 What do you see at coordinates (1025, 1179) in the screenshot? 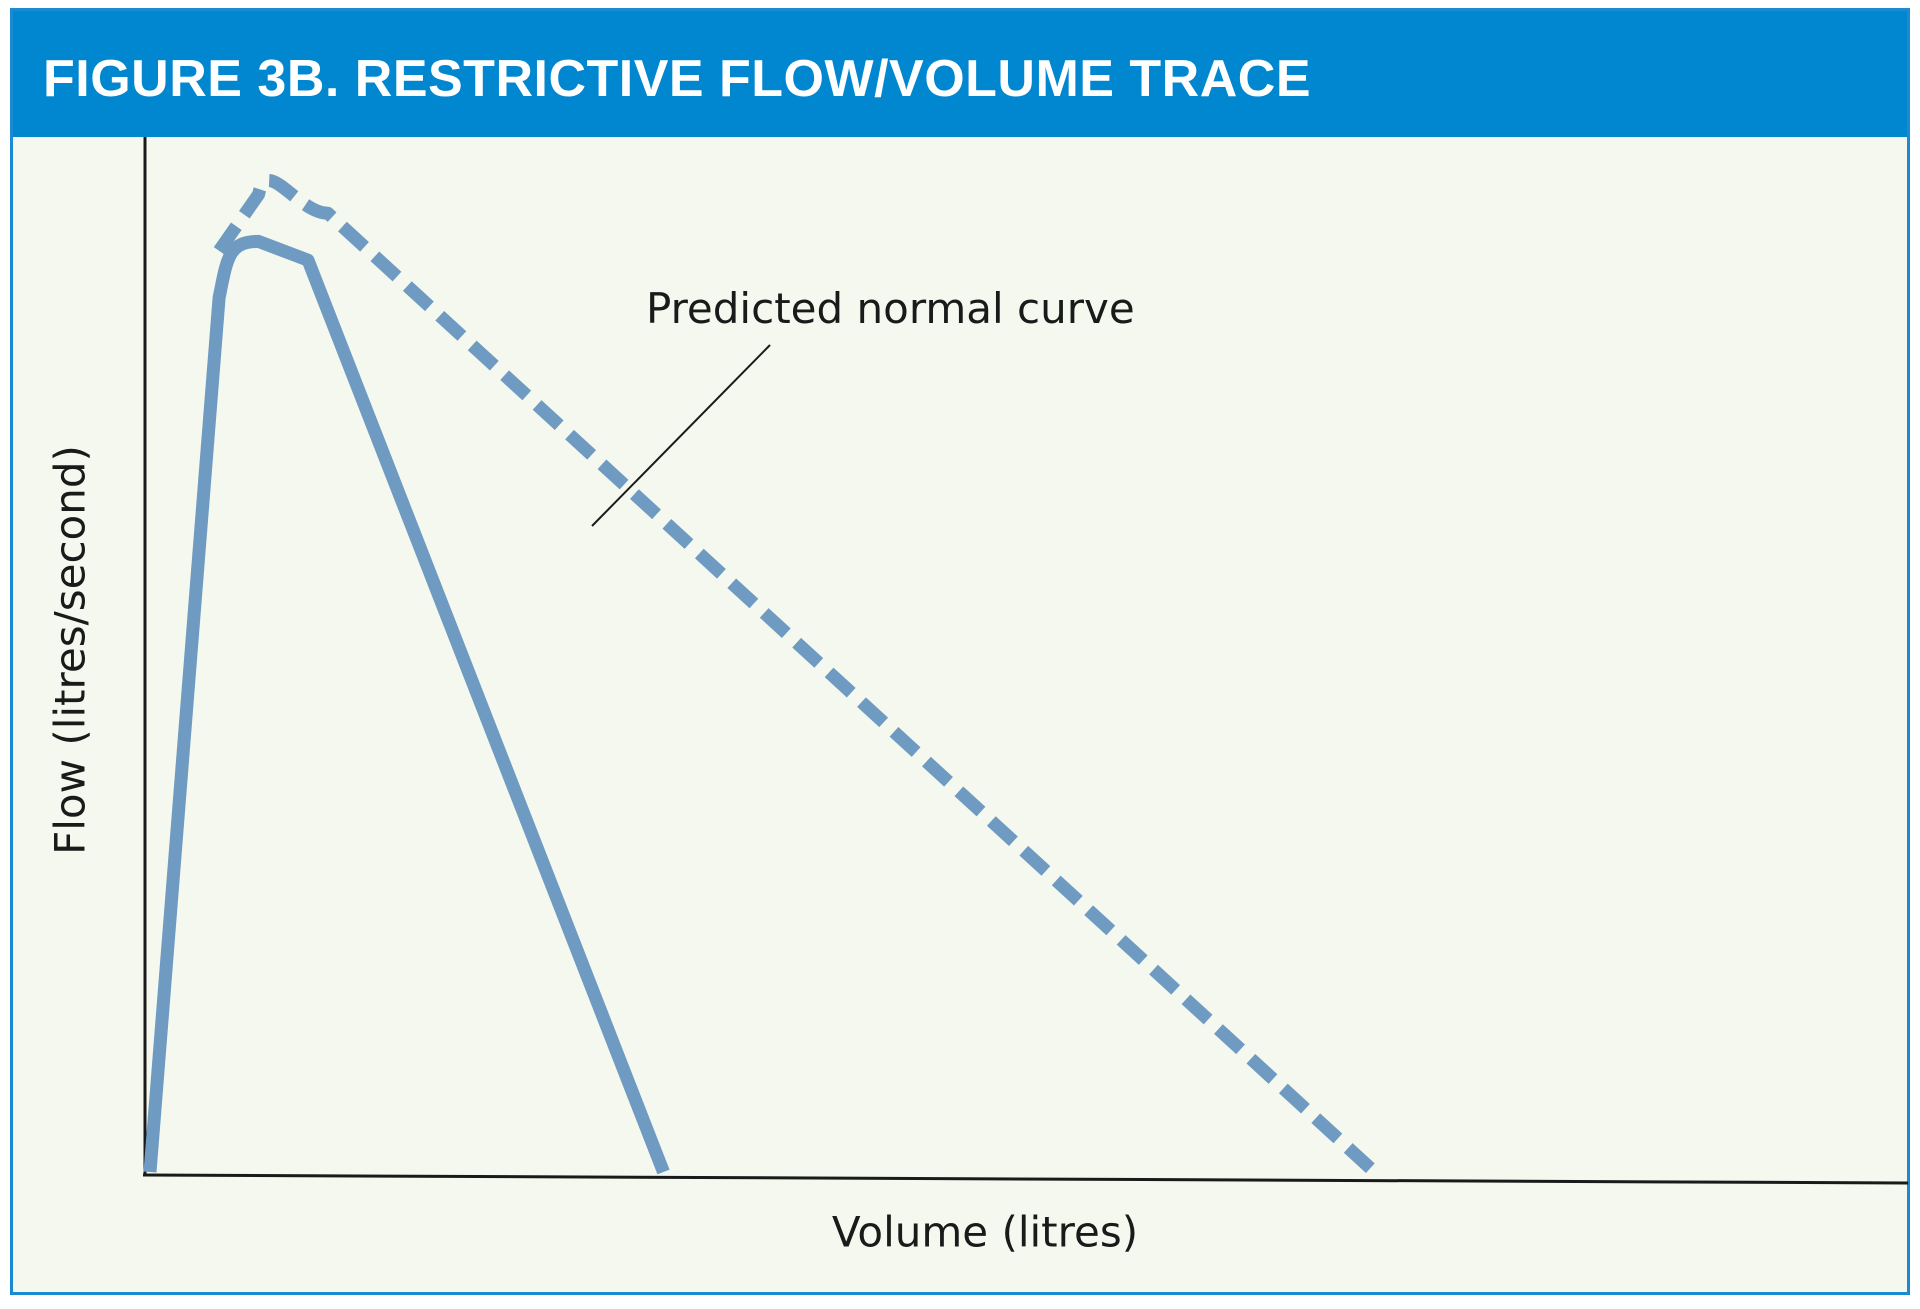
I see `x-axis` at bounding box center [1025, 1179].